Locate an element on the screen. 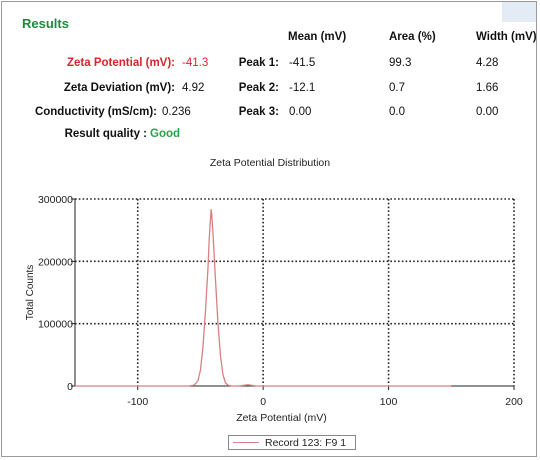 The image size is (540, 460). peak-3-width: 0.00 is located at coordinates (487, 112).